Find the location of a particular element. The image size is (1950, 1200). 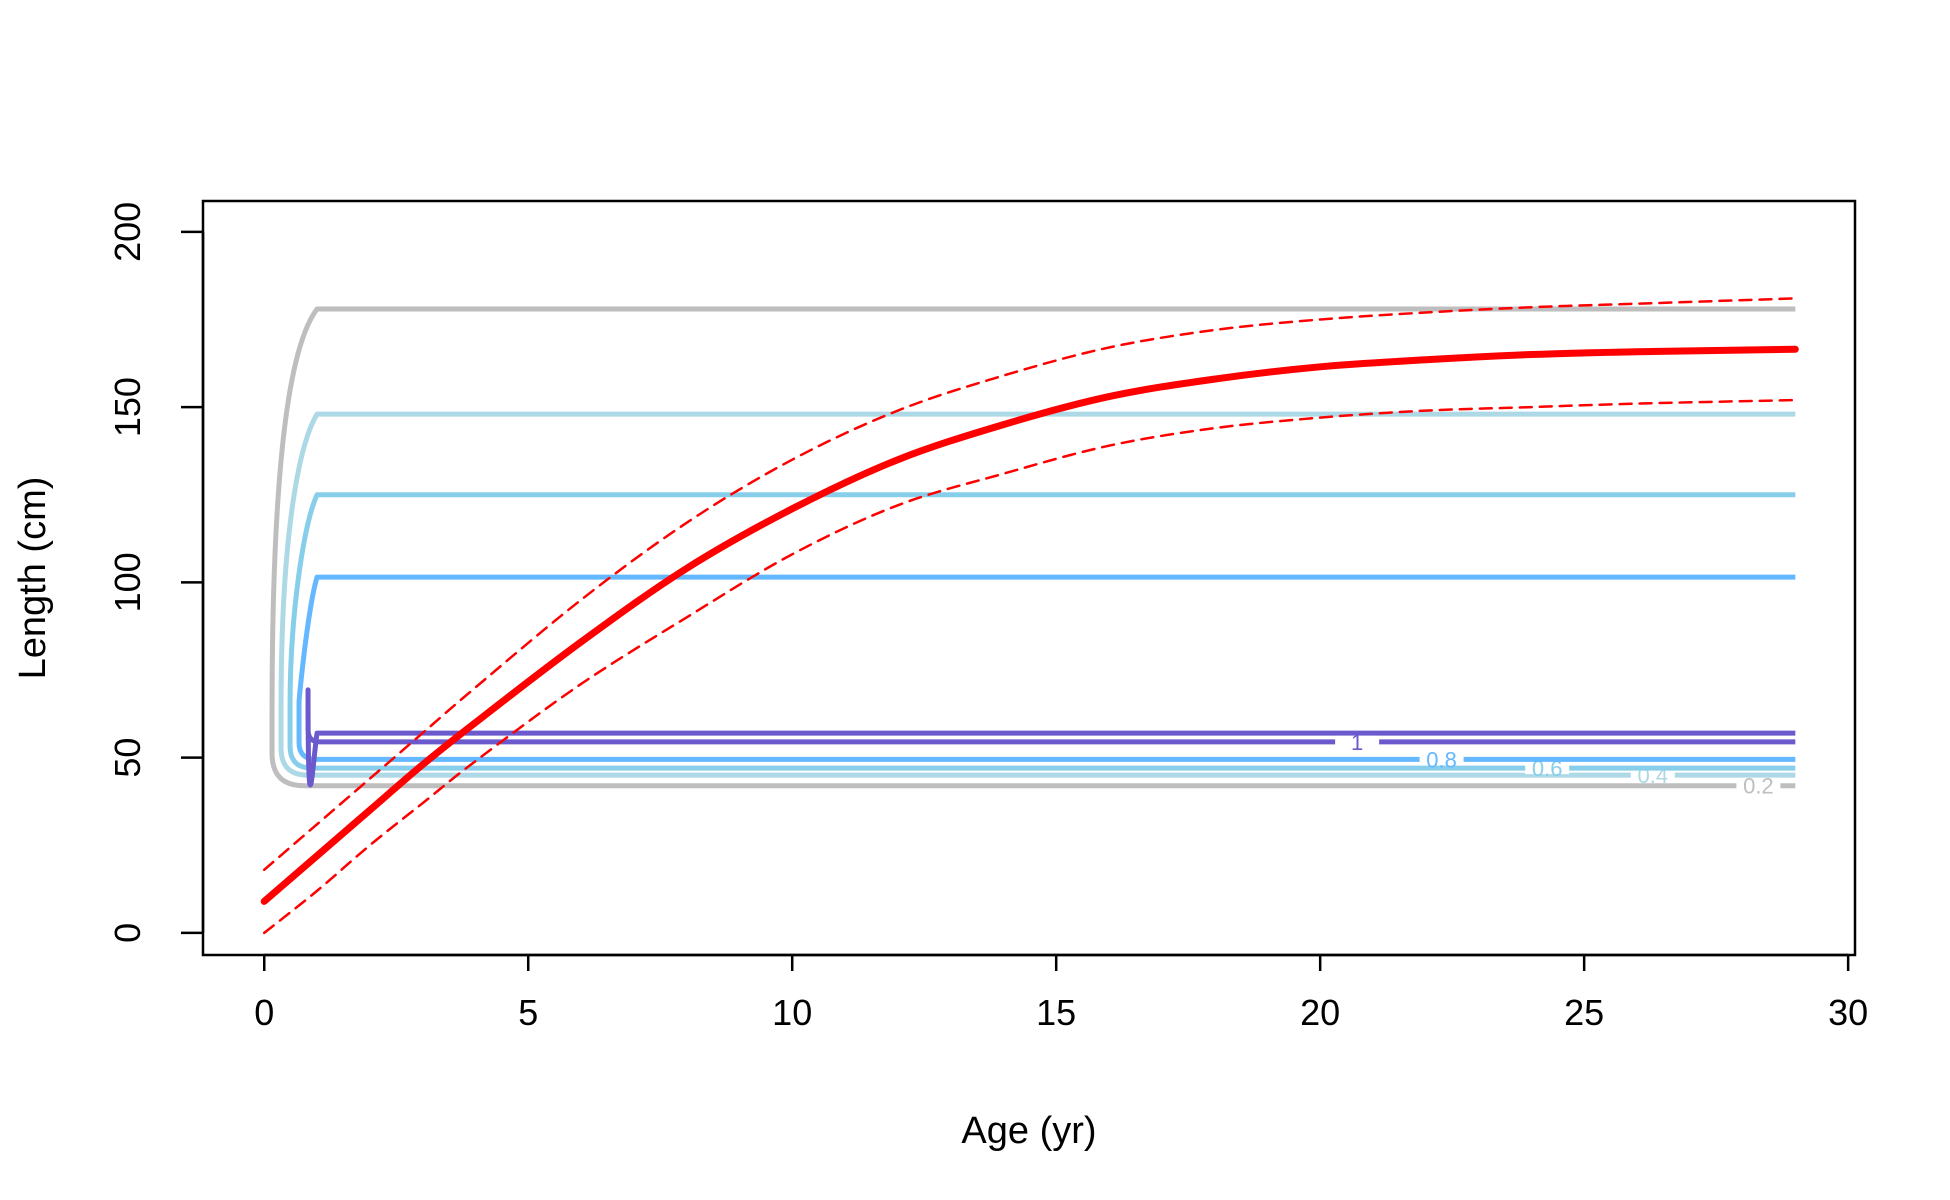

contour-label: 0.2 is located at coordinates (1758, 786).